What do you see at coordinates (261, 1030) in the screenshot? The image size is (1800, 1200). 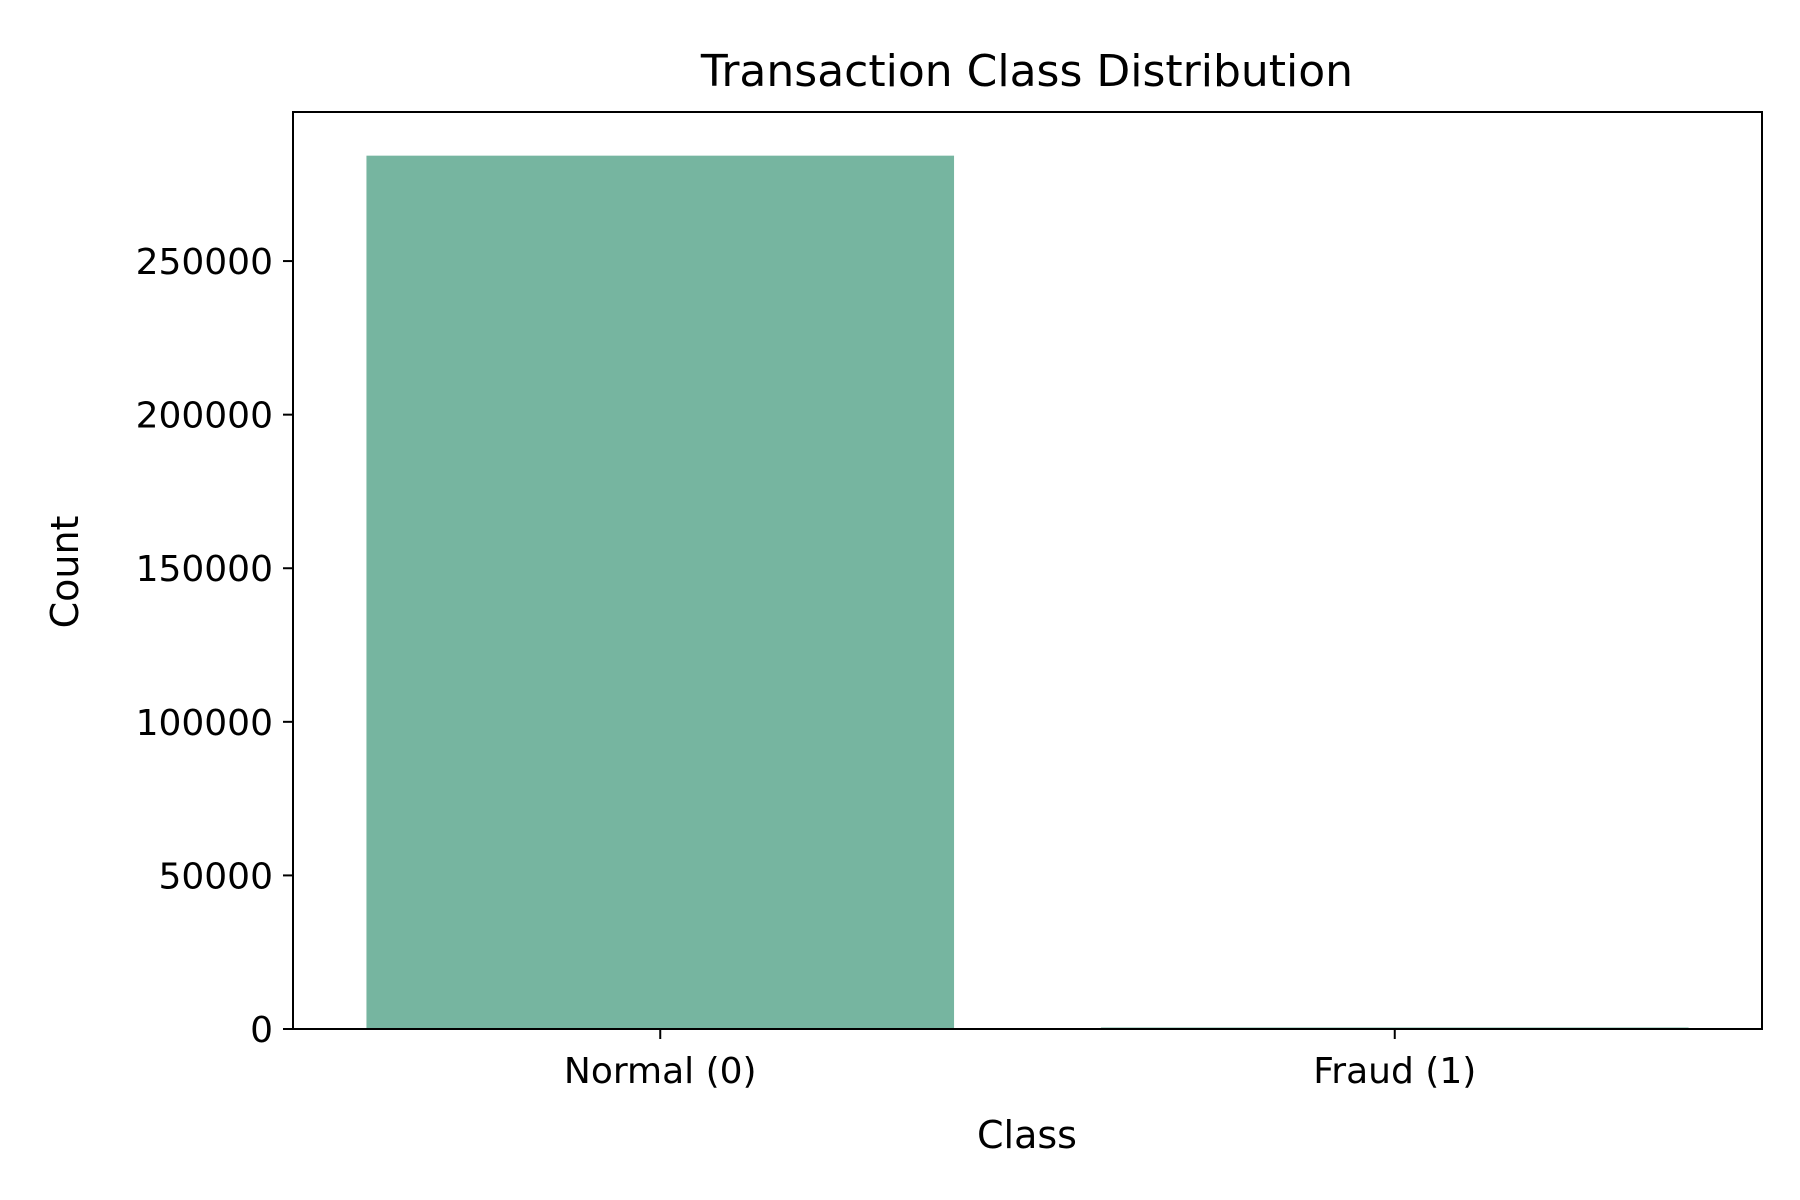 I see `y-tick-label-0: 0` at bounding box center [261, 1030].